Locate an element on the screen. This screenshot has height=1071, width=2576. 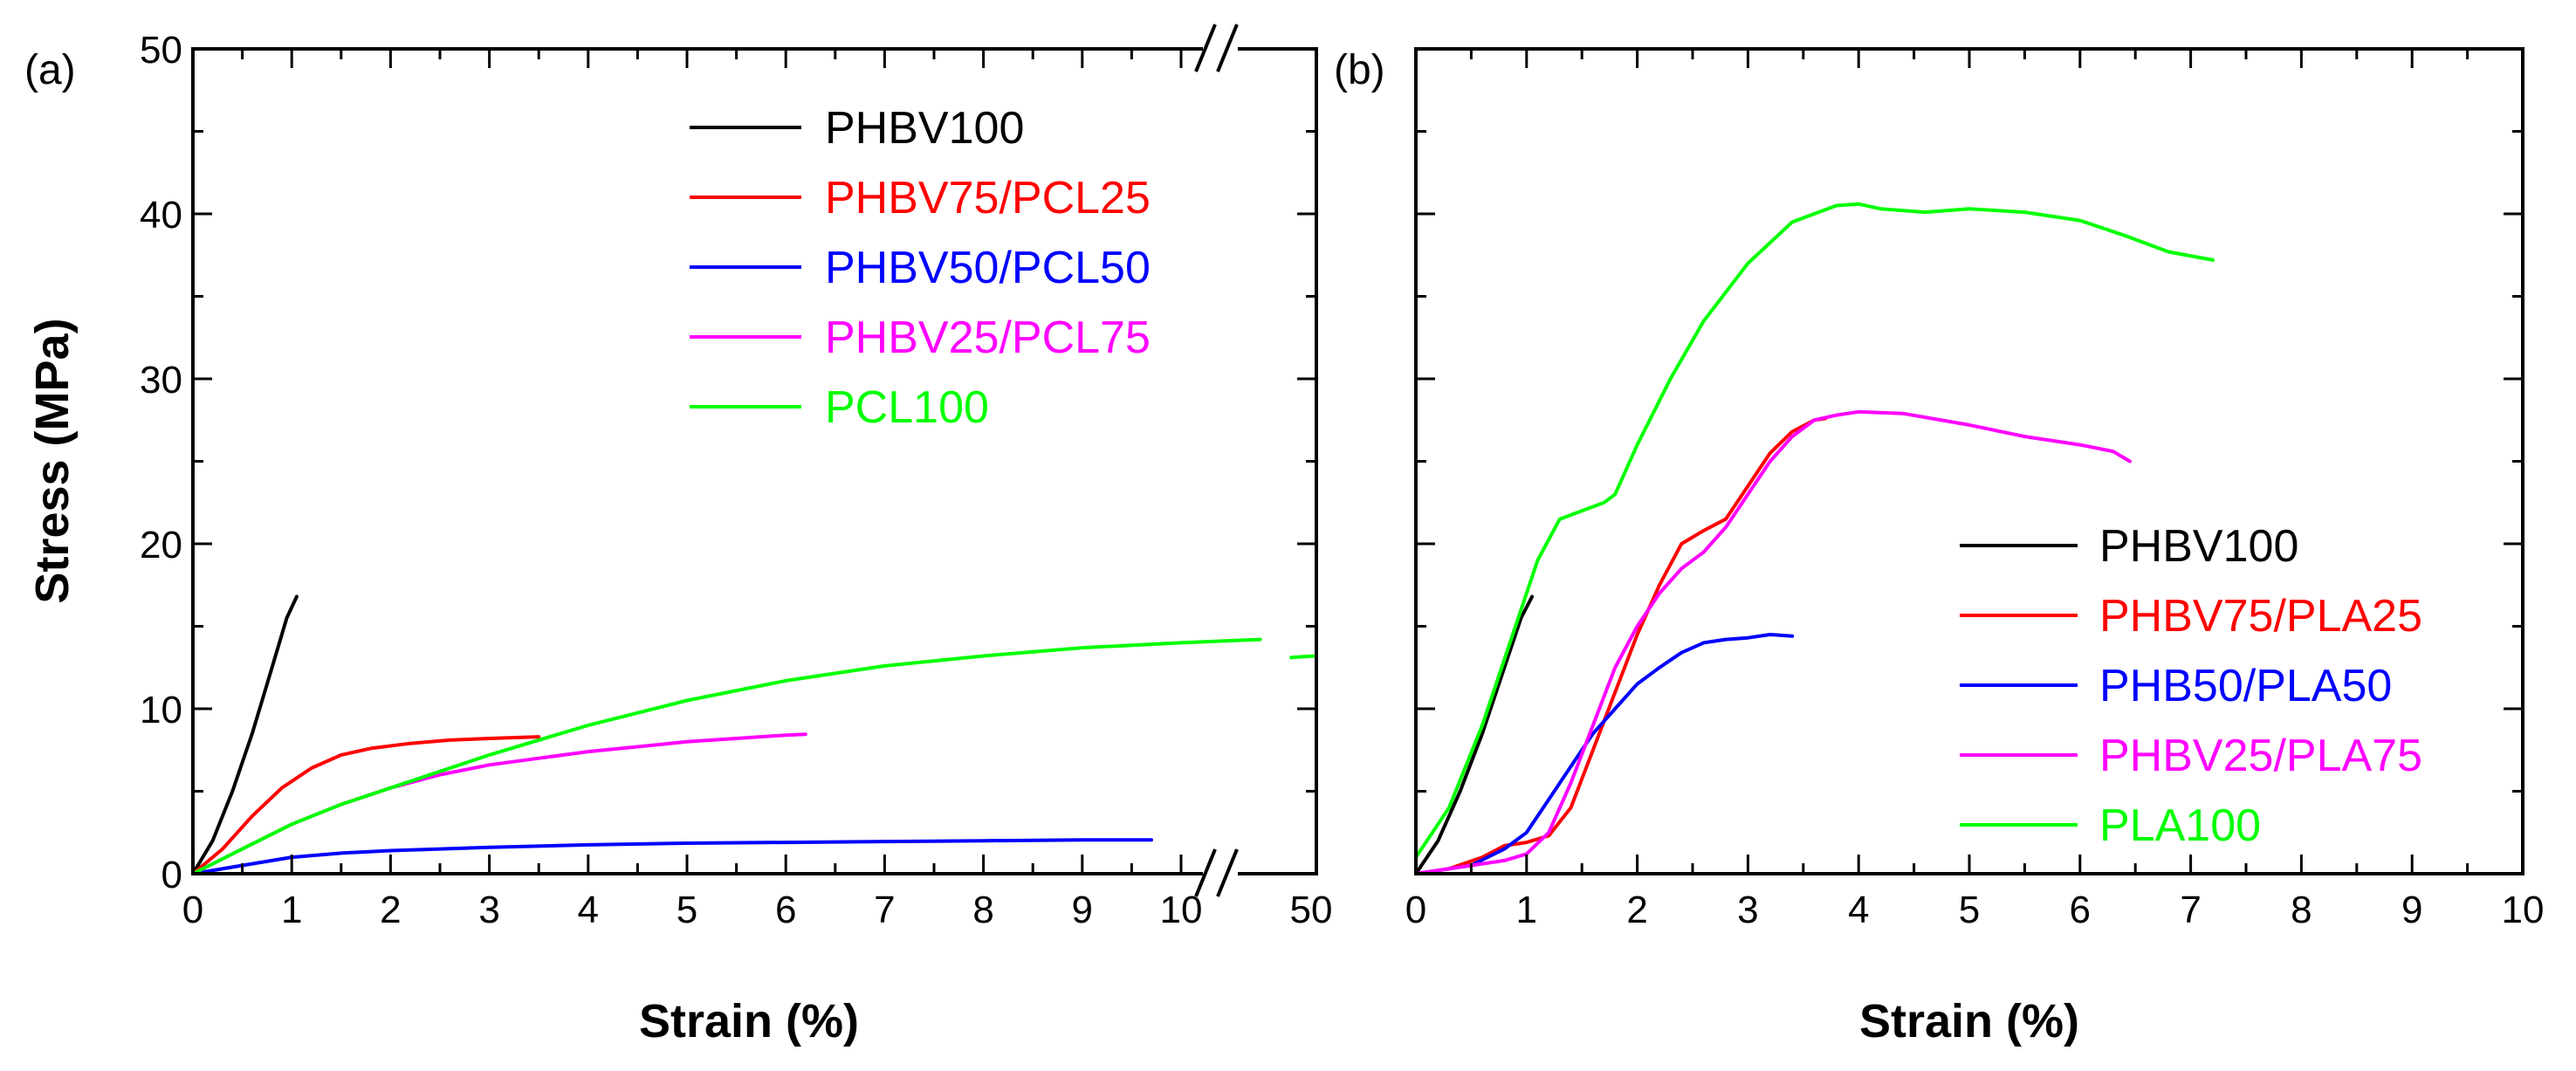
panel-a-x-tick-label: 6 is located at coordinates (785, 910).